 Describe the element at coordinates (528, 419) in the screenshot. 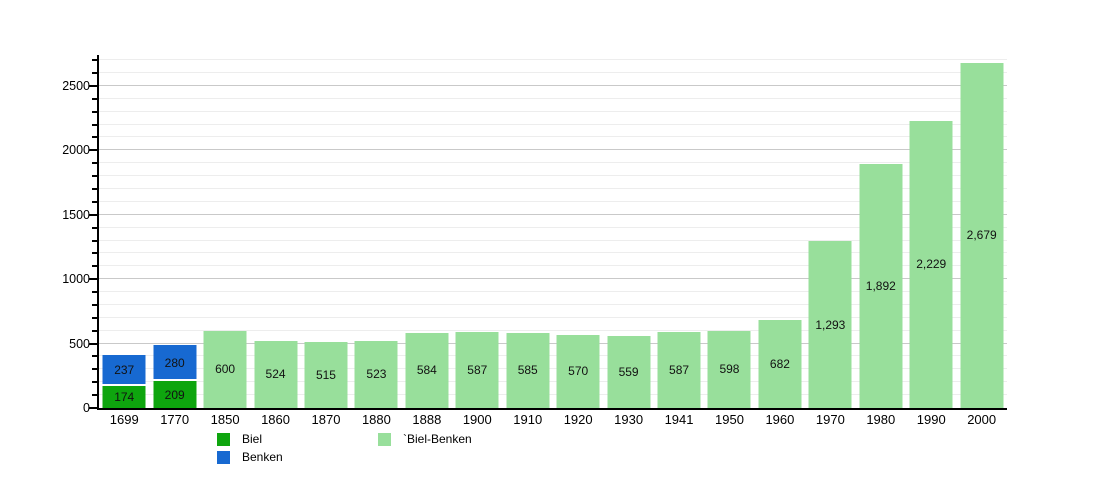

I see `x-axis-label-1910: 1910` at that location.